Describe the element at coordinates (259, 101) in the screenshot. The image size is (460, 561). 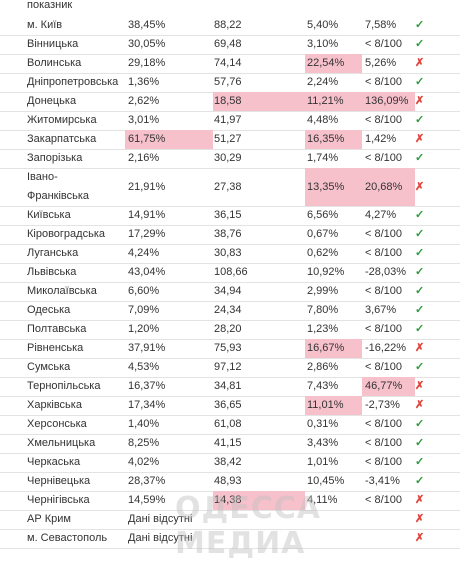
I see `metric-2: 18,58` at that location.